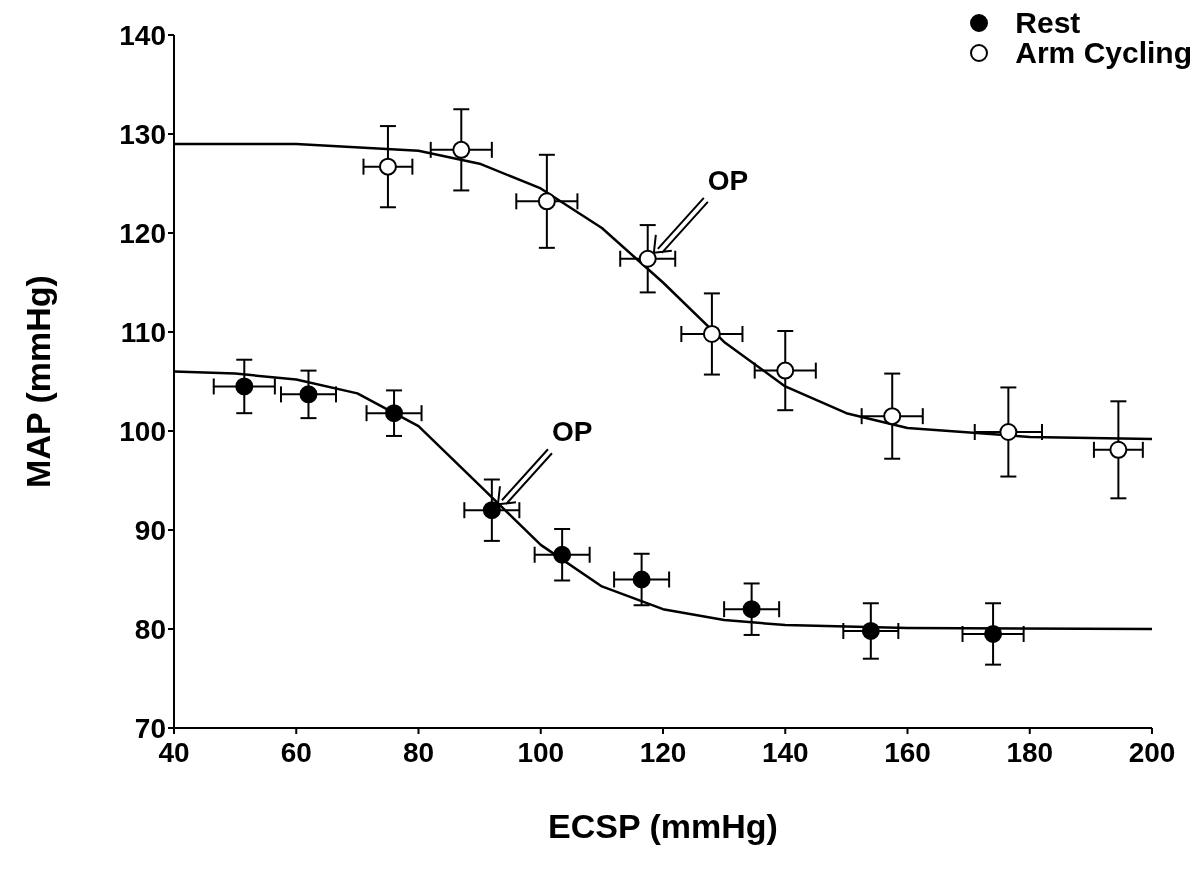 Image resolution: width=1204 pixels, height=879 pixels. What do you see at coordinates (663, 826) in the screenshot?
I see `x-axis-title: ECSP (mmHg)` at bounding box center [663, 826].